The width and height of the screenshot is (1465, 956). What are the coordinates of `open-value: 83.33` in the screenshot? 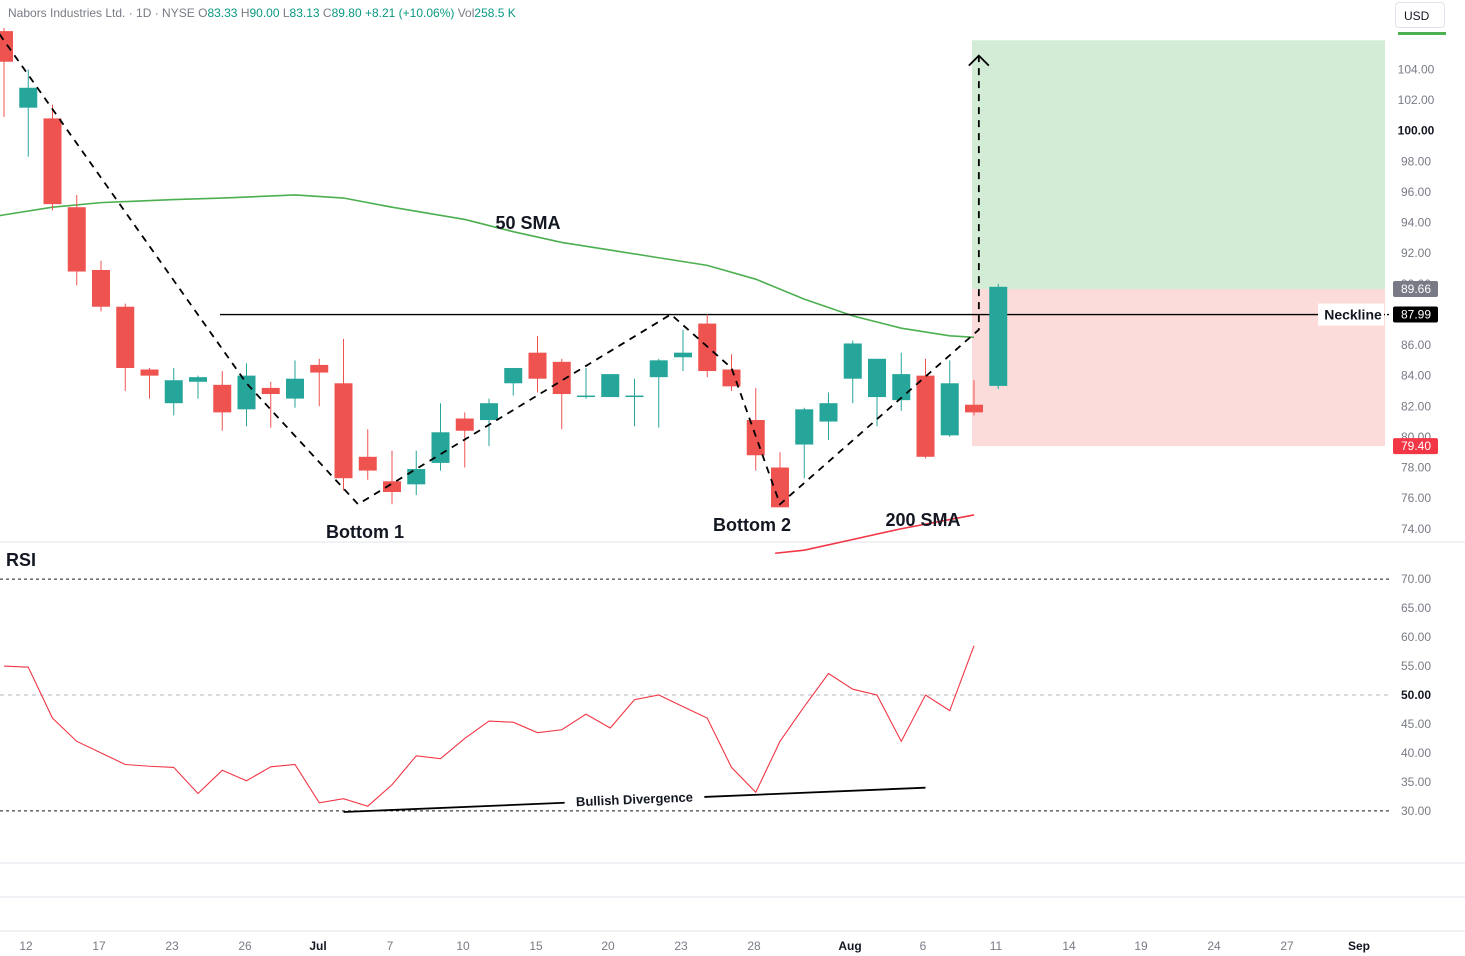 It's located at (222, 13).